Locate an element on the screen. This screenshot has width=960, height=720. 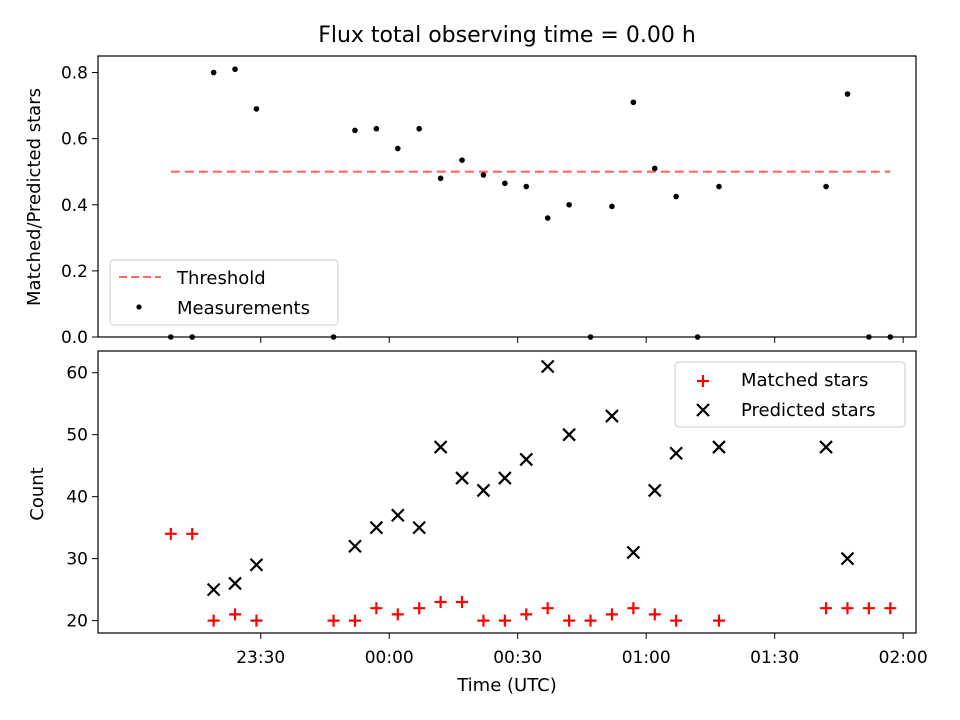
bottom-y-axis-label: Count is located at coordinates (37, 493).